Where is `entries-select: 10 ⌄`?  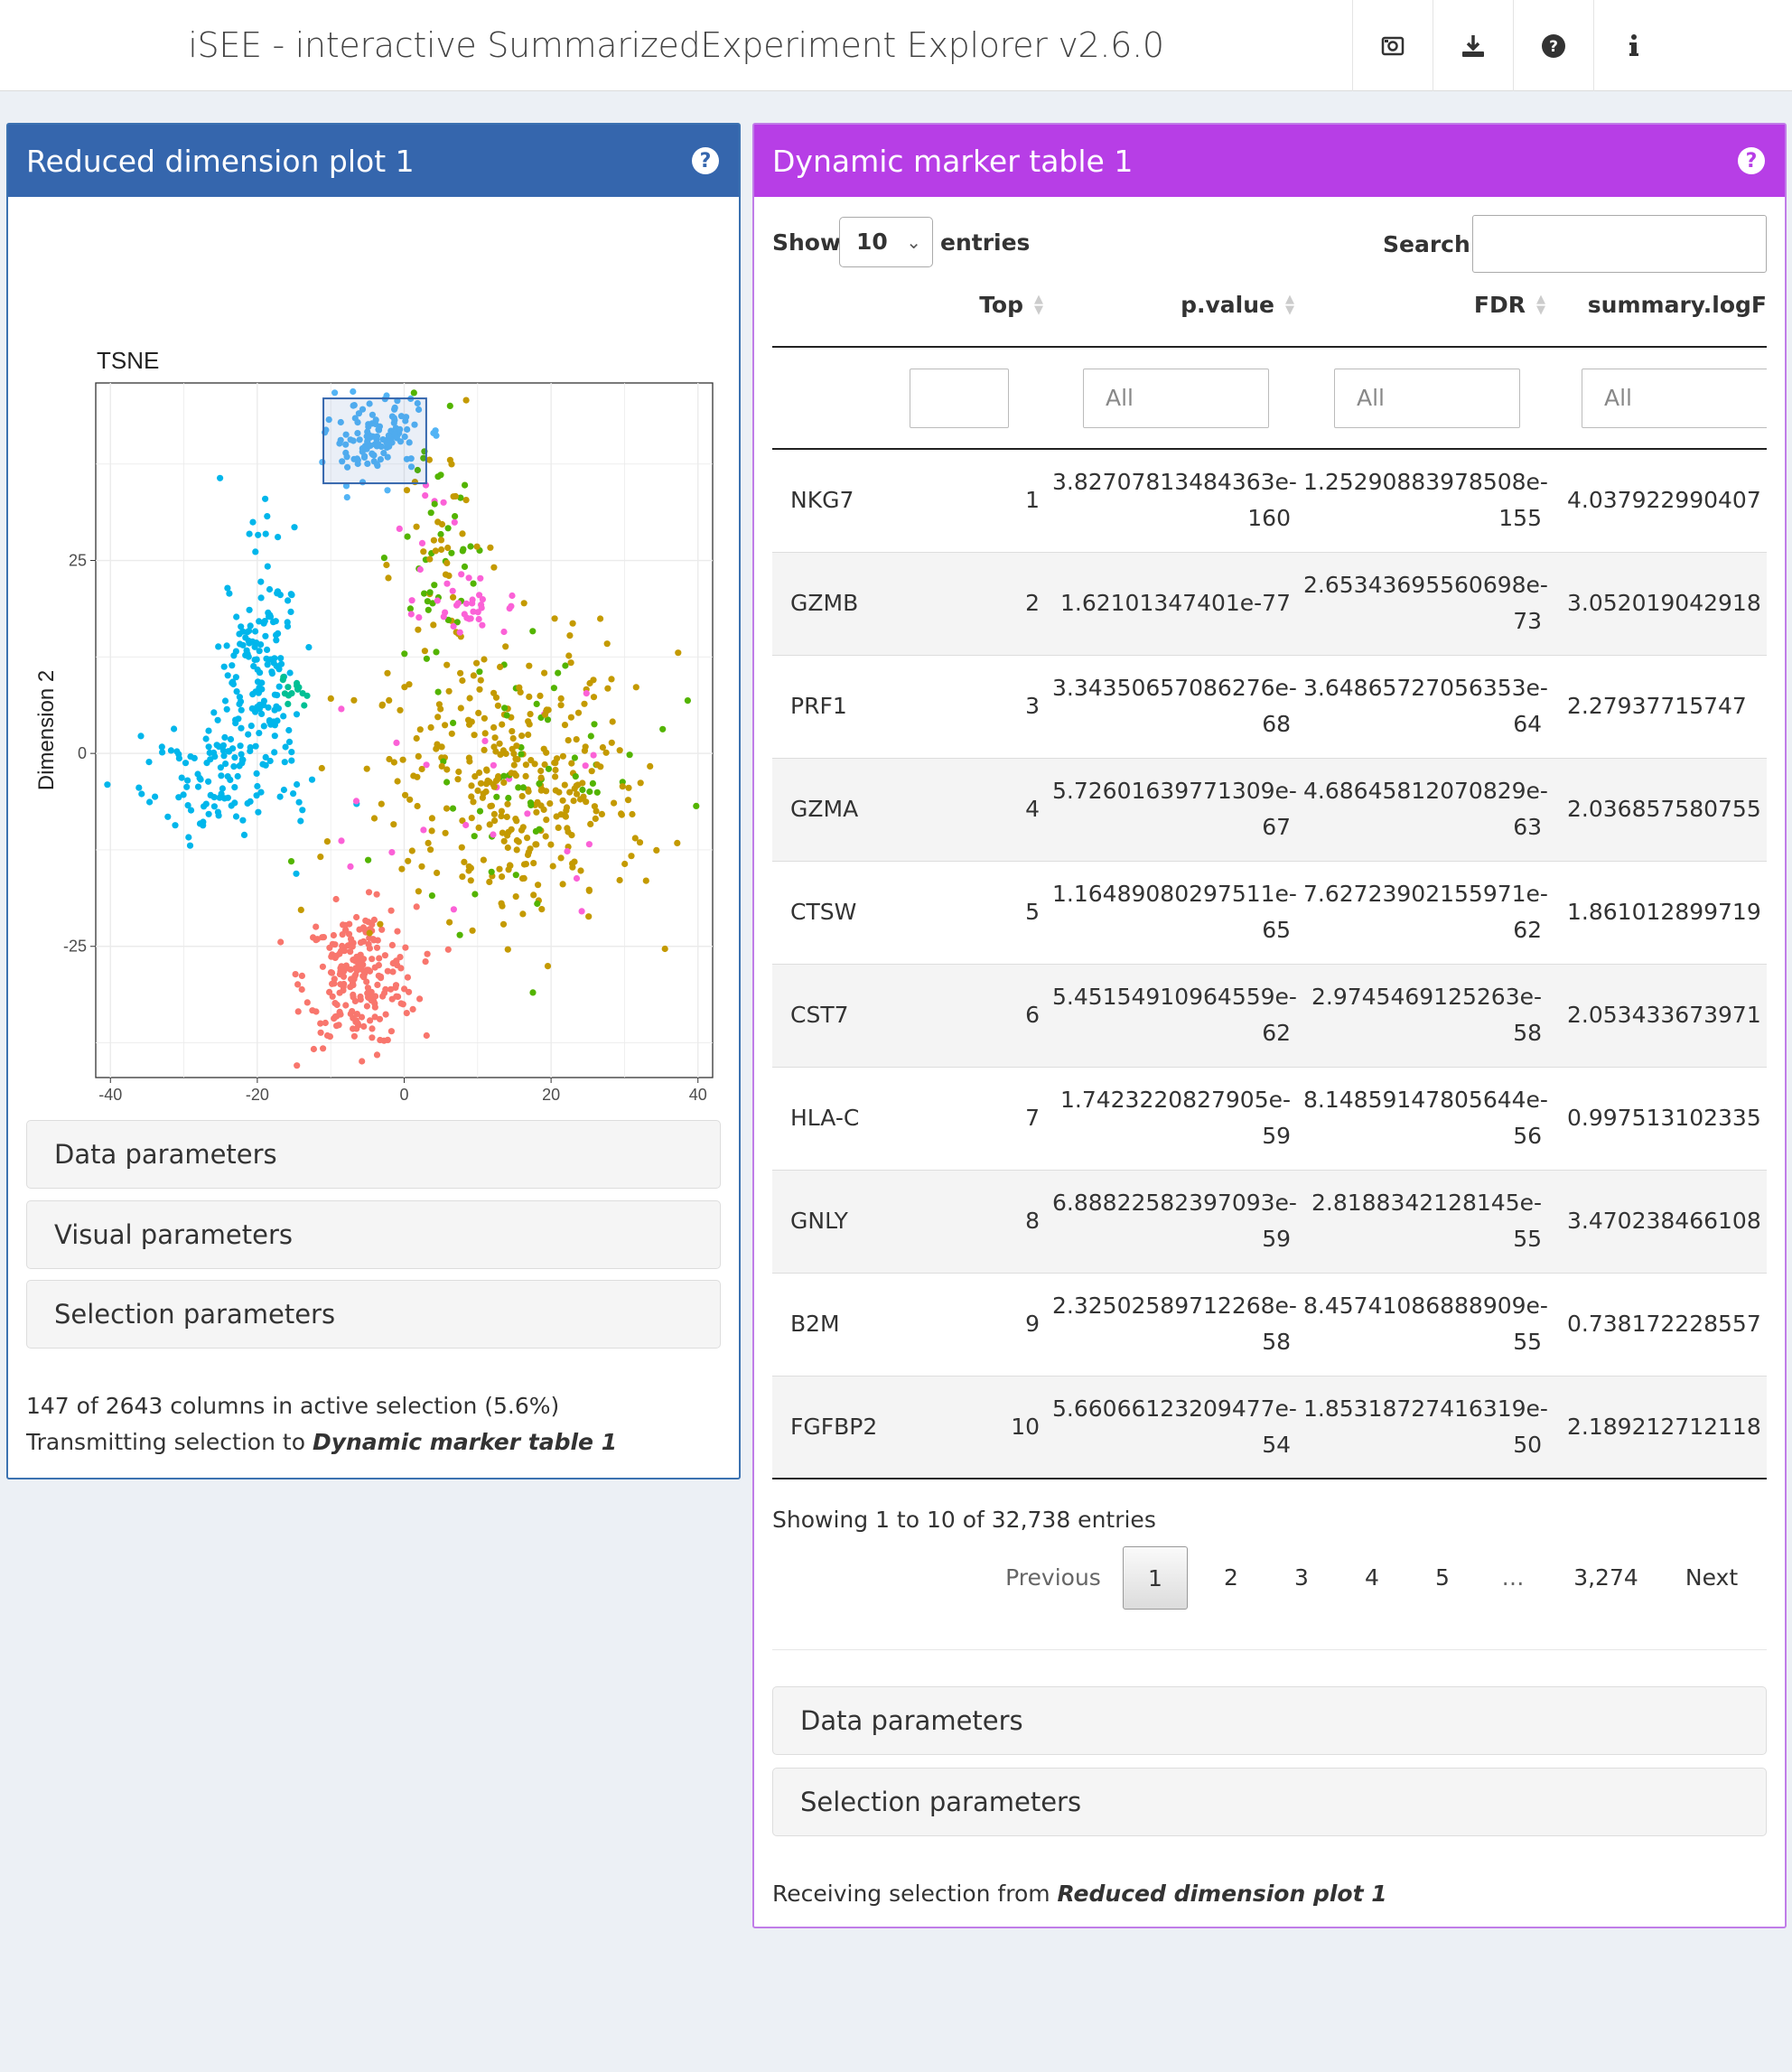 entries-select: 10 ⌄ is located at coordinates (886, 242).